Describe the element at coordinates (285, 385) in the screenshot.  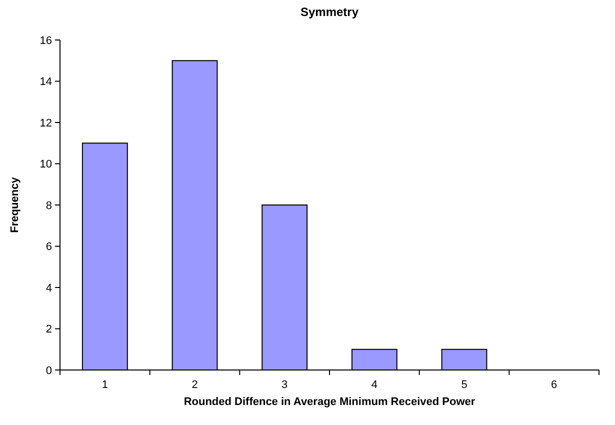
I see `x-tick-label: 3` at that location.